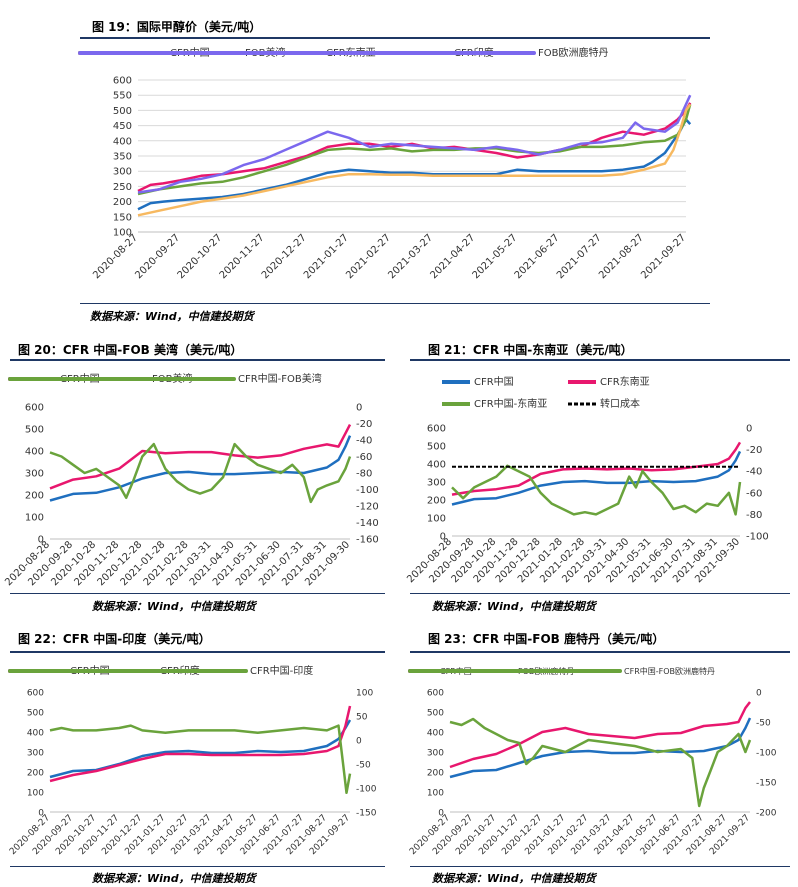 Image resolution: width=798 pixels, height=887 pixels. What do you see at coordinates (514, 606) in the screenshot?
I see `chart-21-source: 数据来源：Wind，中信建投期货` at bounding box center [514, 606].